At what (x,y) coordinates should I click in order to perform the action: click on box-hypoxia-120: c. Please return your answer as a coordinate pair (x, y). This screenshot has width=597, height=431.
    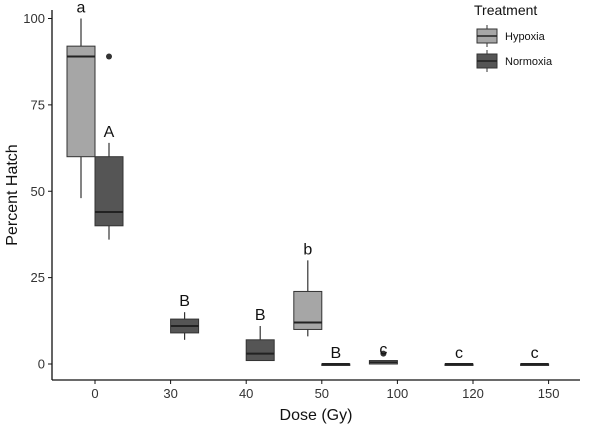
    Looking at the image, I should click on (459, 355).